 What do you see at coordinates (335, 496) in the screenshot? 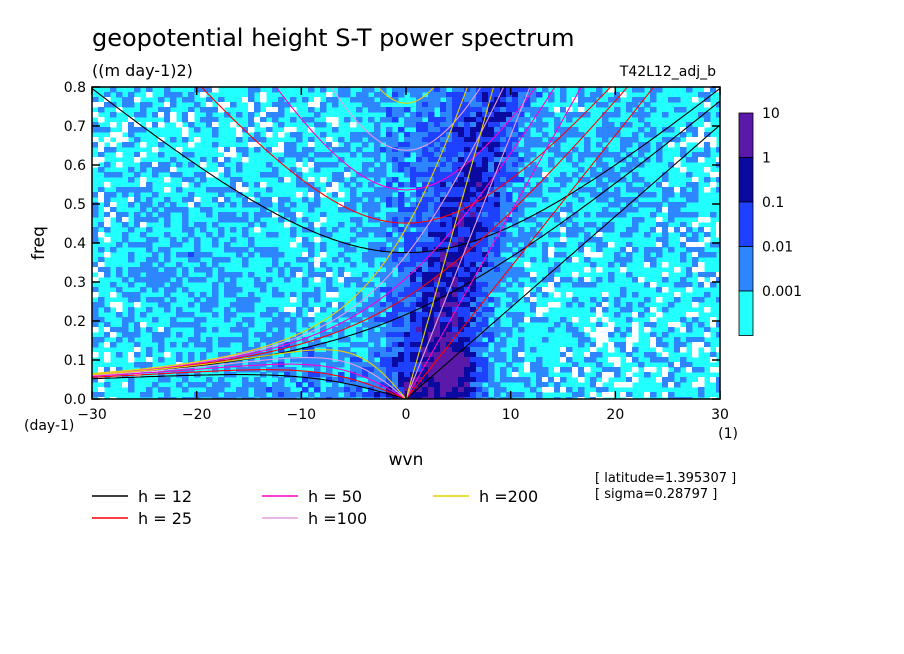
I see `legend-label: h = 50` at bounding box center [335, 496].